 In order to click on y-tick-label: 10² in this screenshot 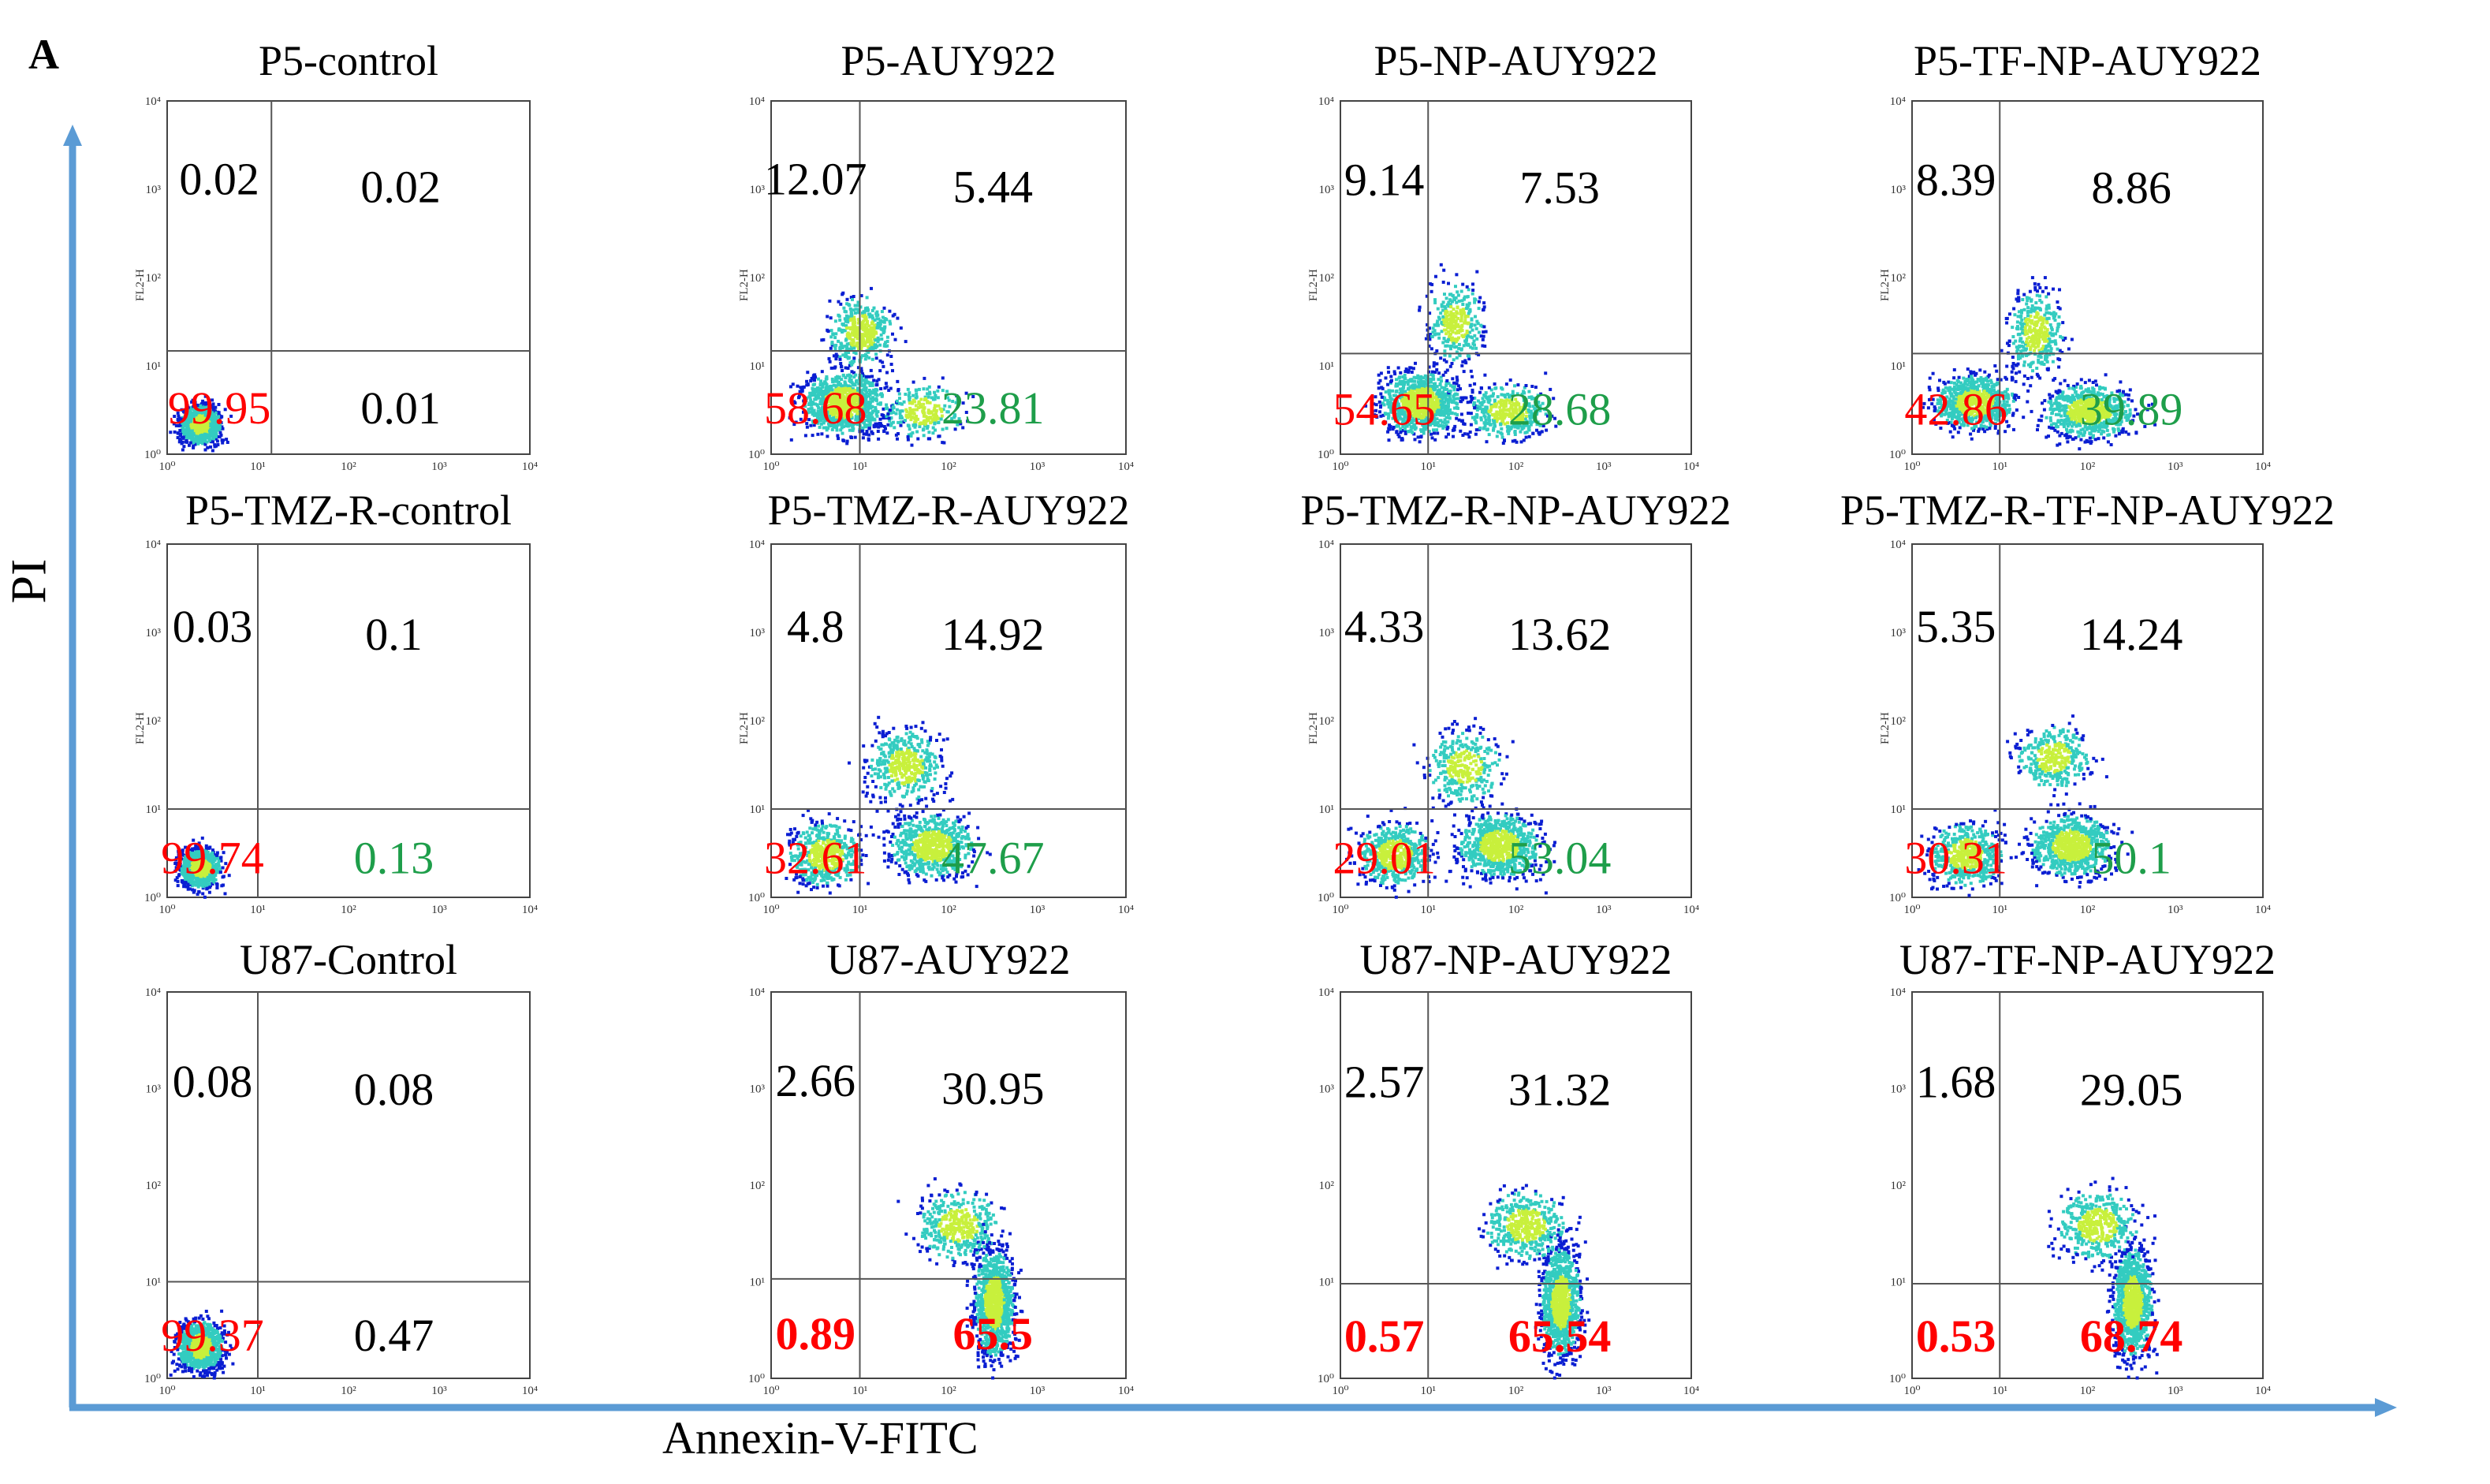, I will do `click(758, 278)`.